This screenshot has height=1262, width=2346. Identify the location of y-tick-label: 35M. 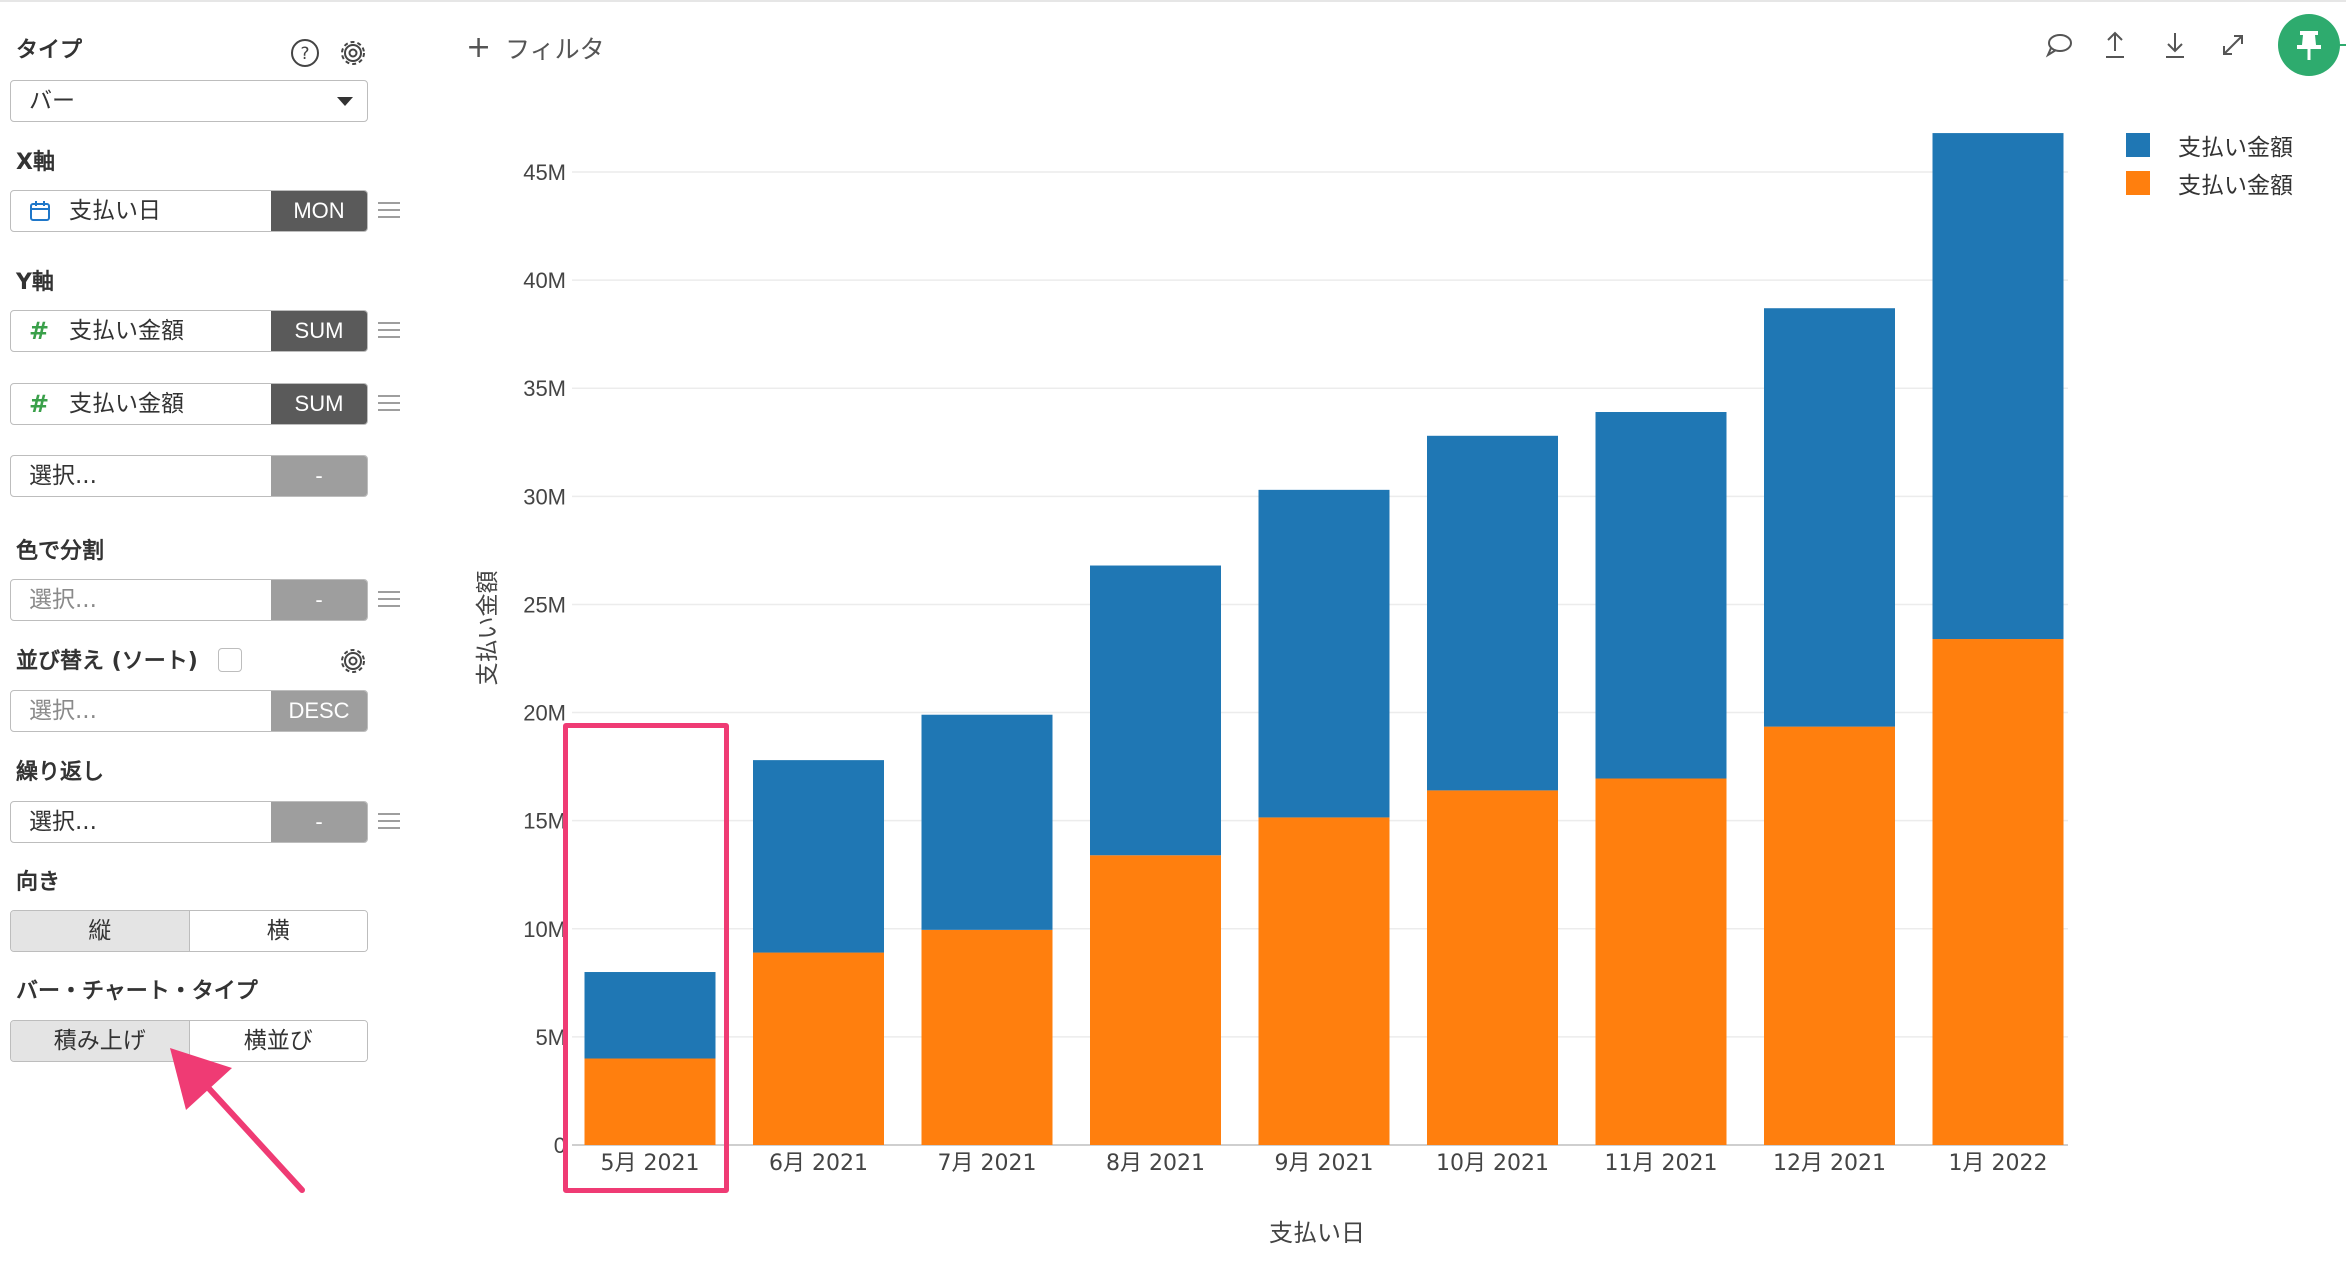
(544, 388).